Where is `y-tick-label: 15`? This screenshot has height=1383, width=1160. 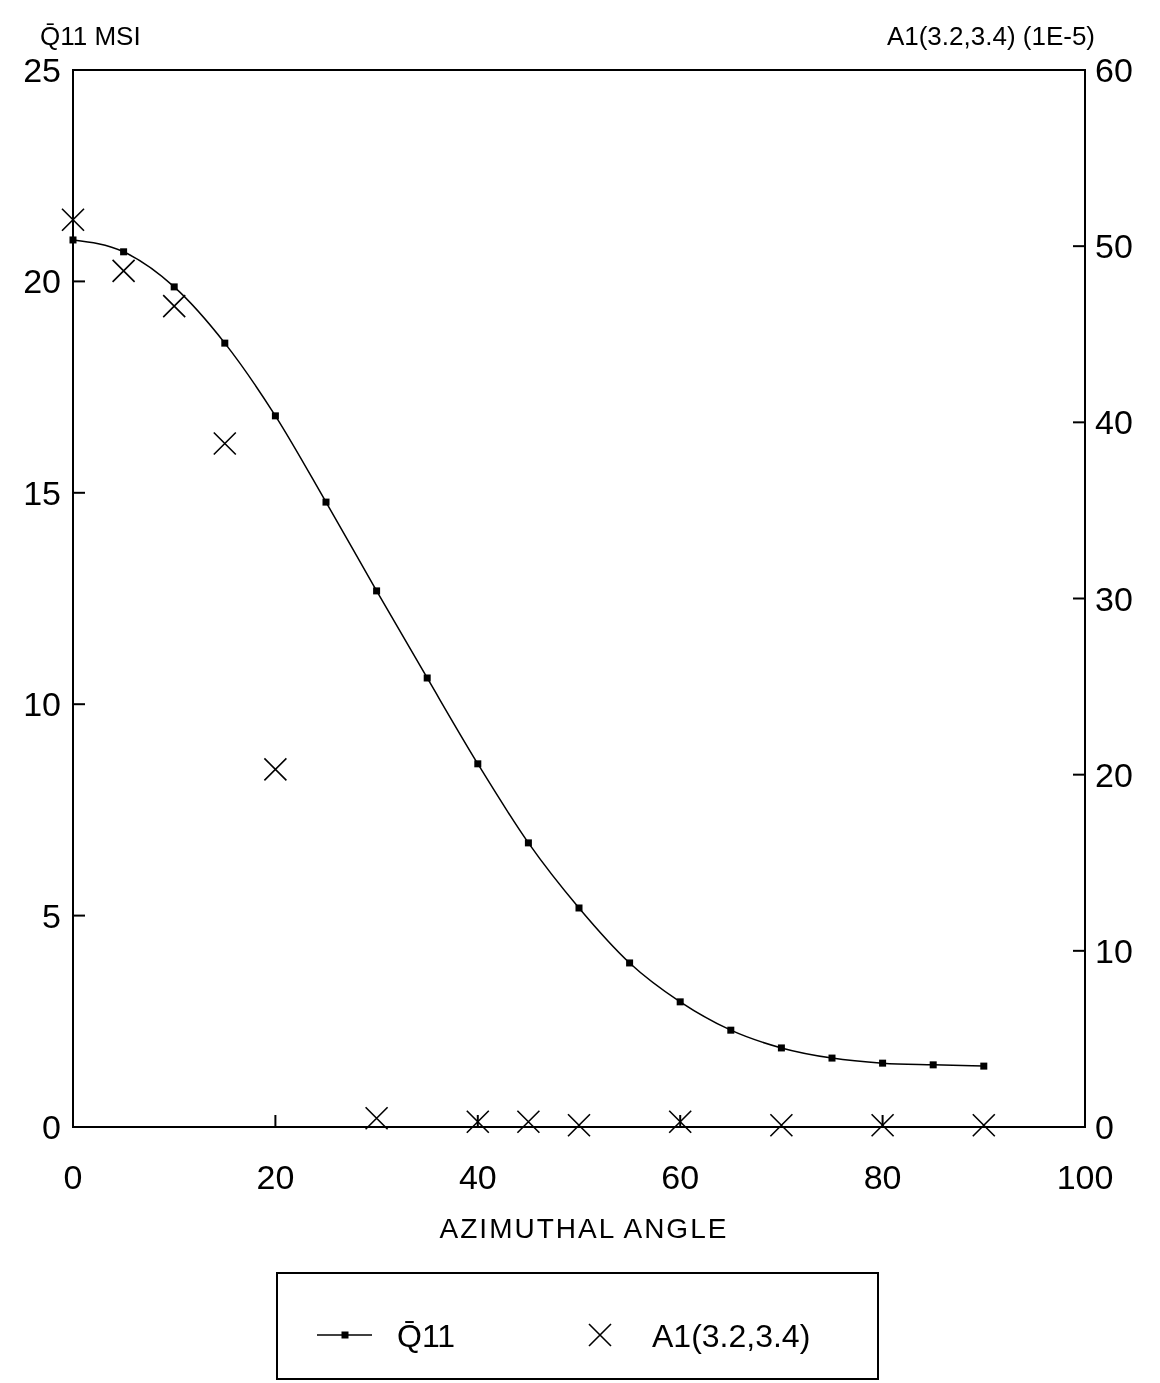
y-tick-label: 15 is located at coordinates (42, 492).